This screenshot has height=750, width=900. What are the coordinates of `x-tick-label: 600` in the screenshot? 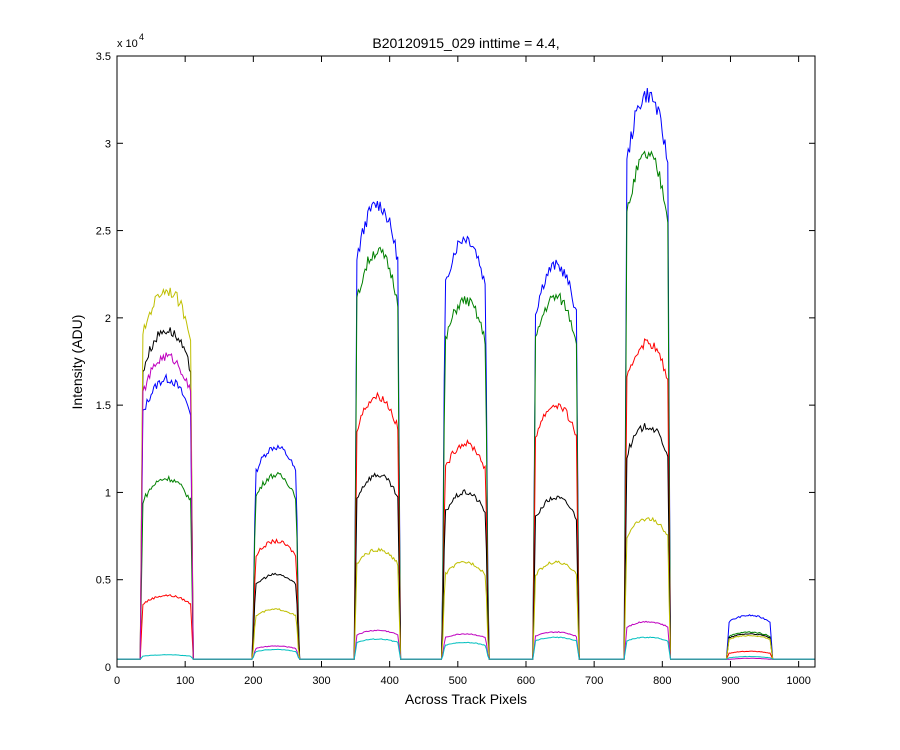 It's located at (526, 681).